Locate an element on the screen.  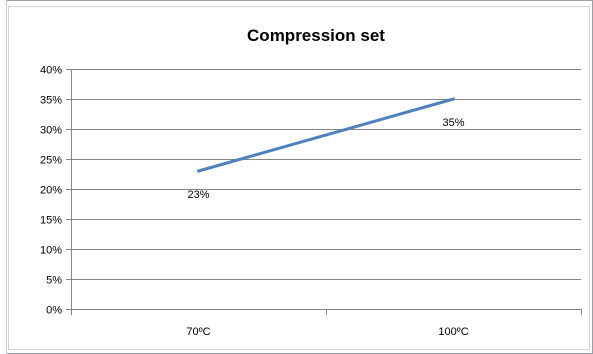
y-tick-label: 10% is located at coordinates (51, 251).